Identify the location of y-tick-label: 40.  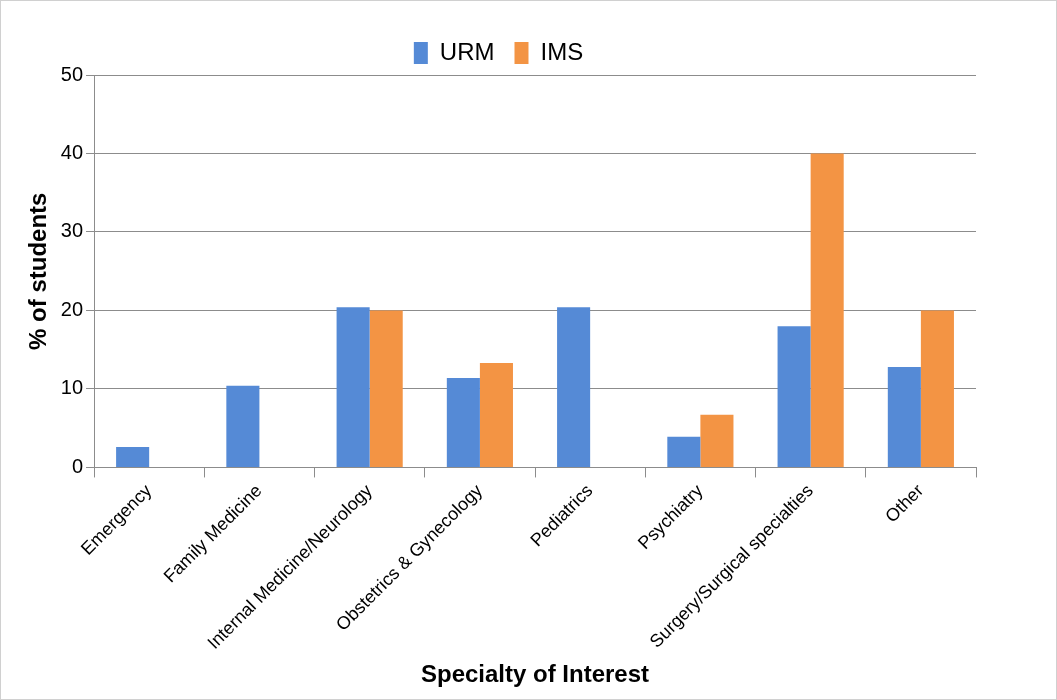
(72, 152).